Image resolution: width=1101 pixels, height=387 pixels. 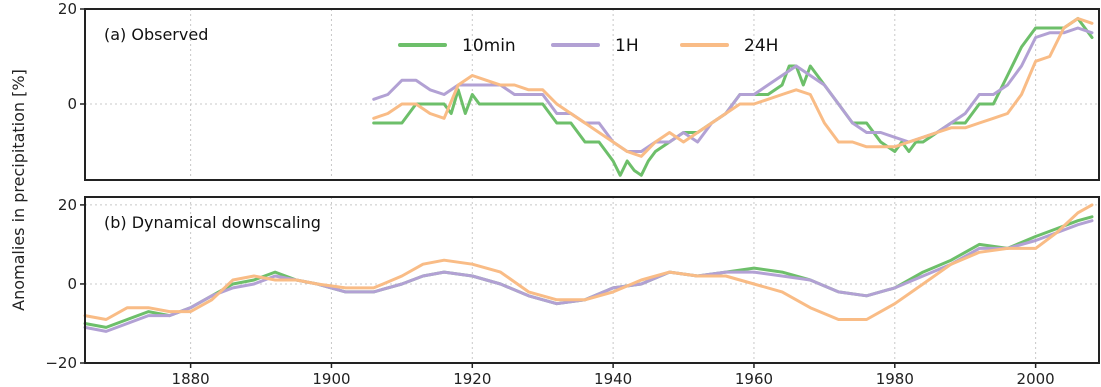 What do you see at coordinates (895, 378) in the screenshot?
I see `x-tick-label-1980: 1980` at bounding box center [895, 378].